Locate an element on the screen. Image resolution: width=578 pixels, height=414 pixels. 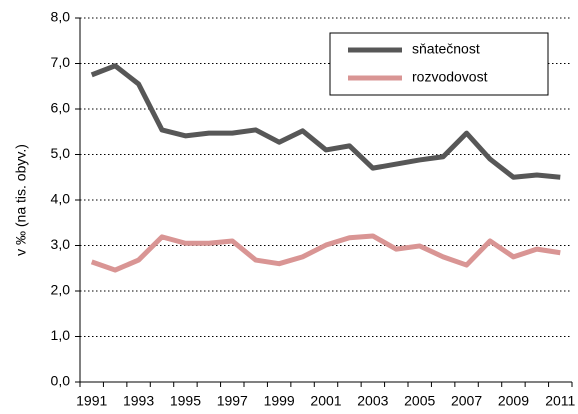
y-tick-label: 0,0 is located at coordinates (61, 381).